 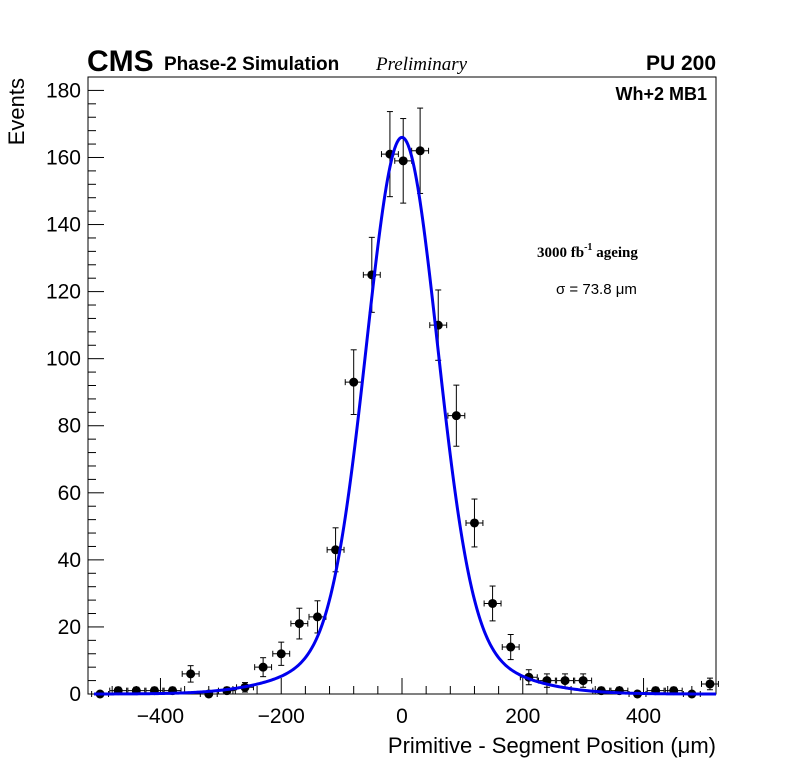 What do you see at coordinates (615, 253) in the screenshot?
I see `ageing-suffix: ageing` at bounding box center [615, 253].